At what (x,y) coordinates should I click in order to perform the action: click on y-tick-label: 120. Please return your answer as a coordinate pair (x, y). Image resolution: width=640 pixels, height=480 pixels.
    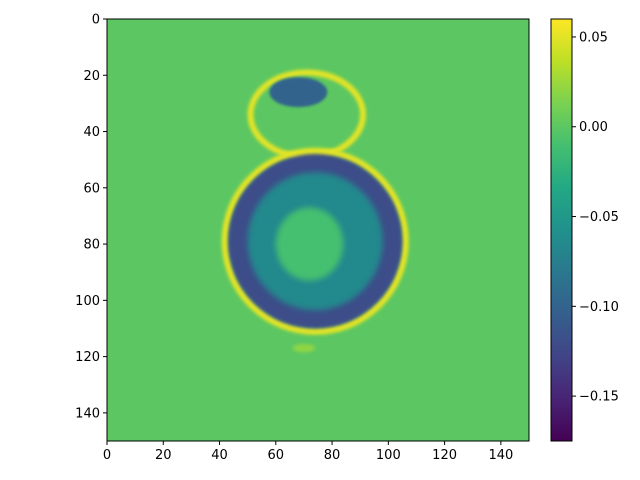
    Looking at the image, I should click on (87, 357).